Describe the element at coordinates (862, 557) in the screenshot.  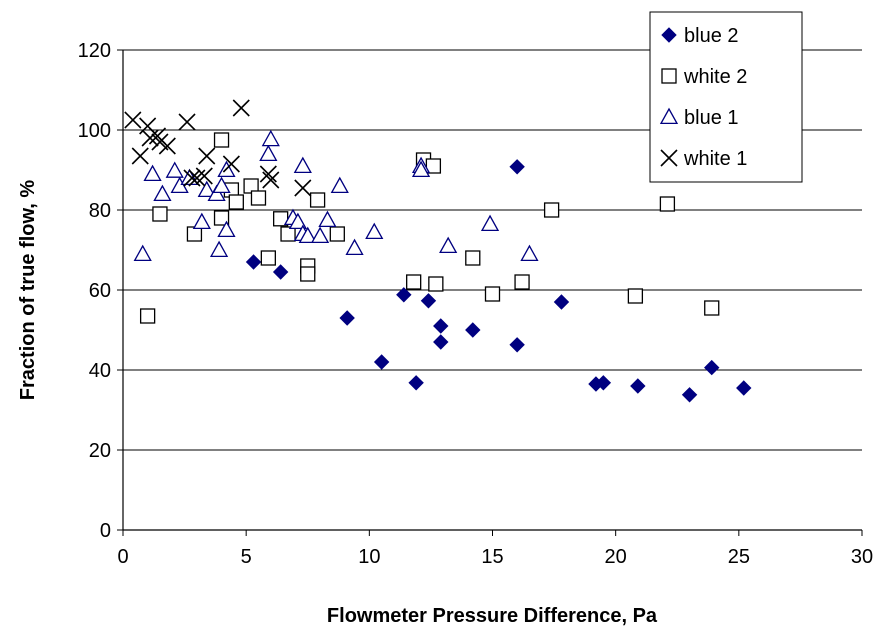
I see `x-tick-label: 30` at that location.